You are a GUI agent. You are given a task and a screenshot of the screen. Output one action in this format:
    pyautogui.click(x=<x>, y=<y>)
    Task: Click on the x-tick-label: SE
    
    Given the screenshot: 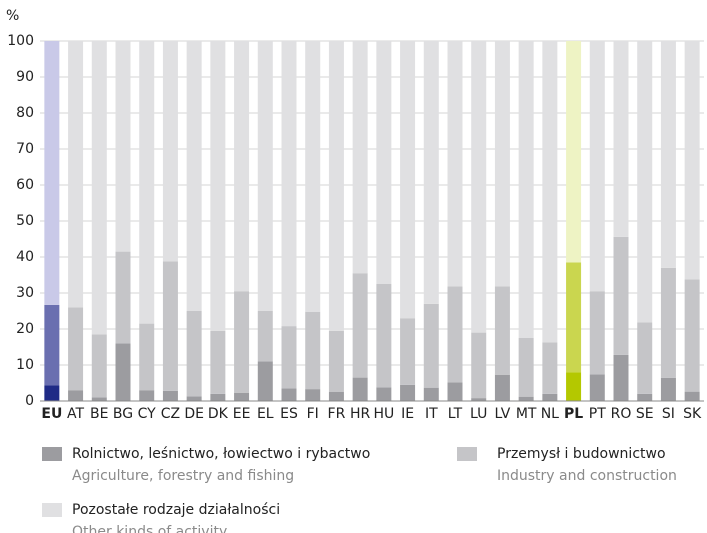 What is the action you would take?
    pyautogui.click(x=645, y=414)
    